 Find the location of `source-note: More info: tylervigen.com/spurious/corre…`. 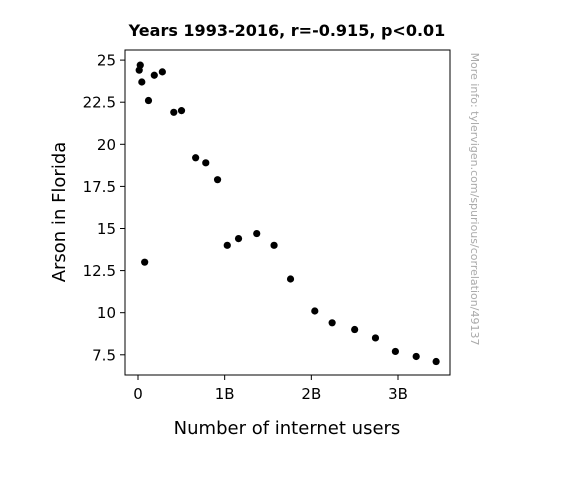

source-note: More info: tylervigen.com/spurious/corre… is located at coordinates (474, 199).